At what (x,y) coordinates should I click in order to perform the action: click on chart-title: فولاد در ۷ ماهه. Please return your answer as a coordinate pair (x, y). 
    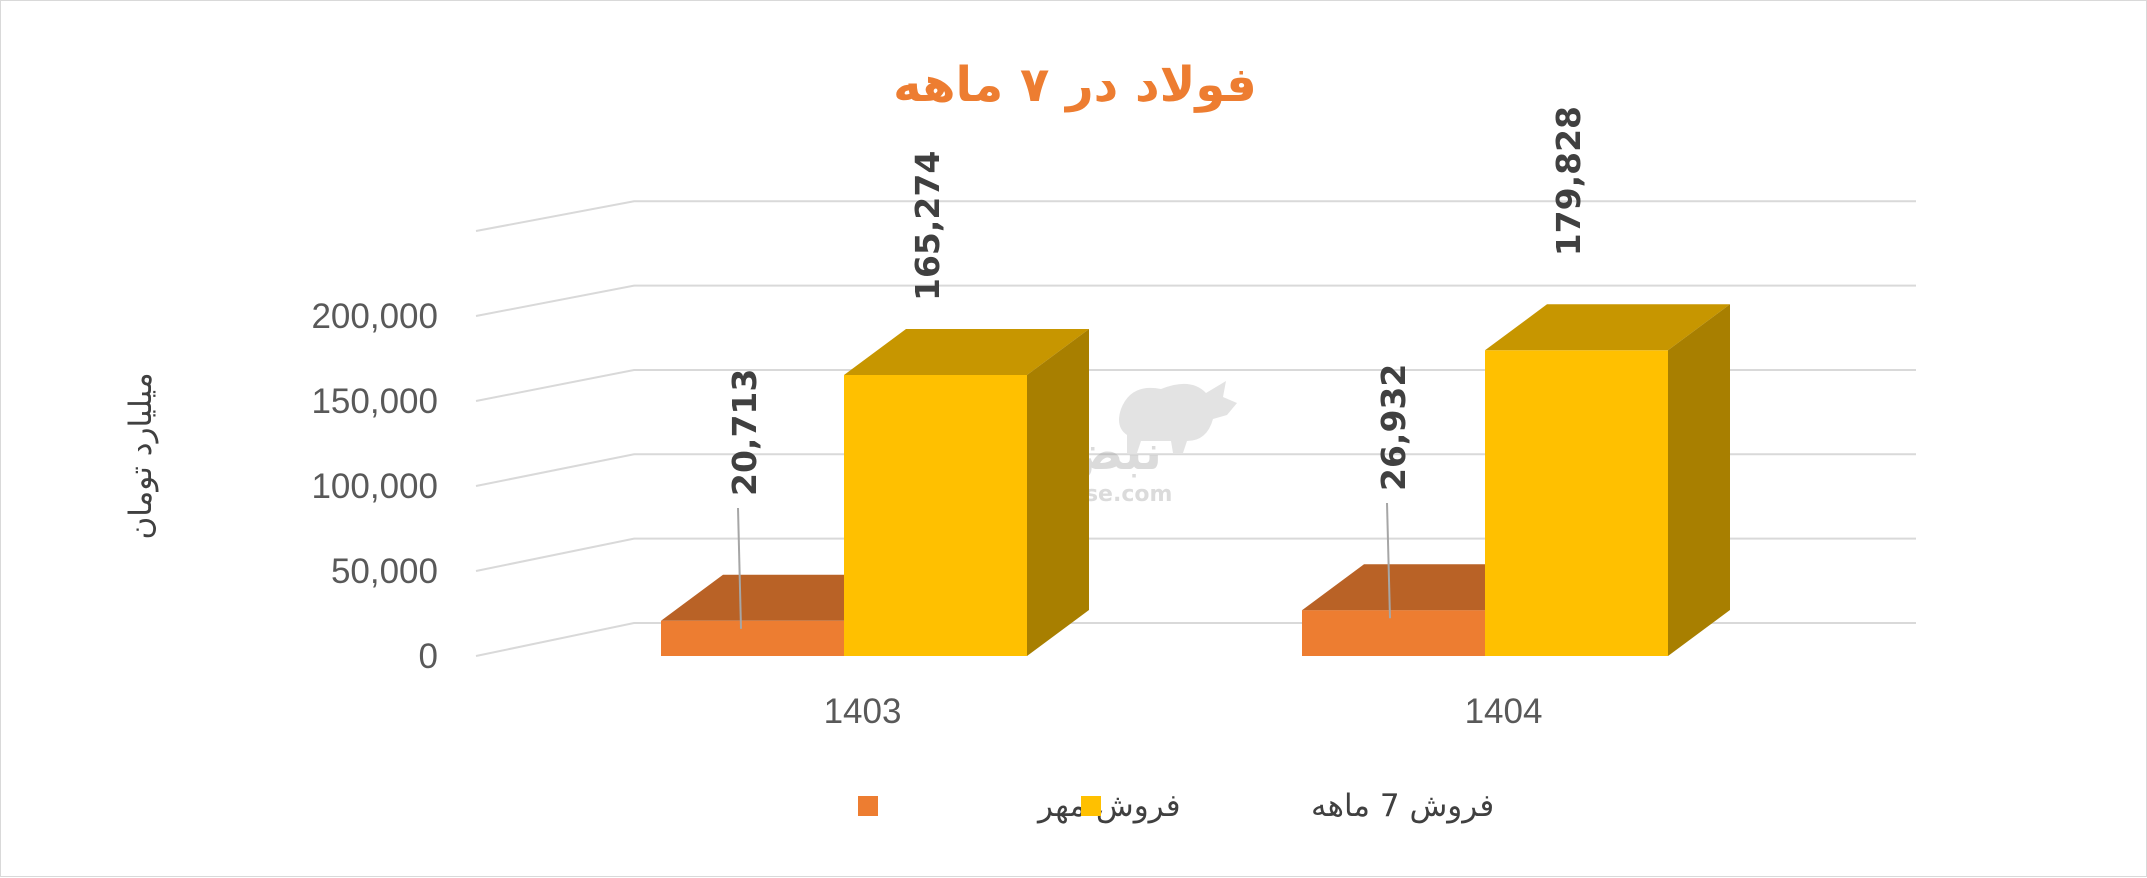
    Looking at the image, I should click on (1075, 85).